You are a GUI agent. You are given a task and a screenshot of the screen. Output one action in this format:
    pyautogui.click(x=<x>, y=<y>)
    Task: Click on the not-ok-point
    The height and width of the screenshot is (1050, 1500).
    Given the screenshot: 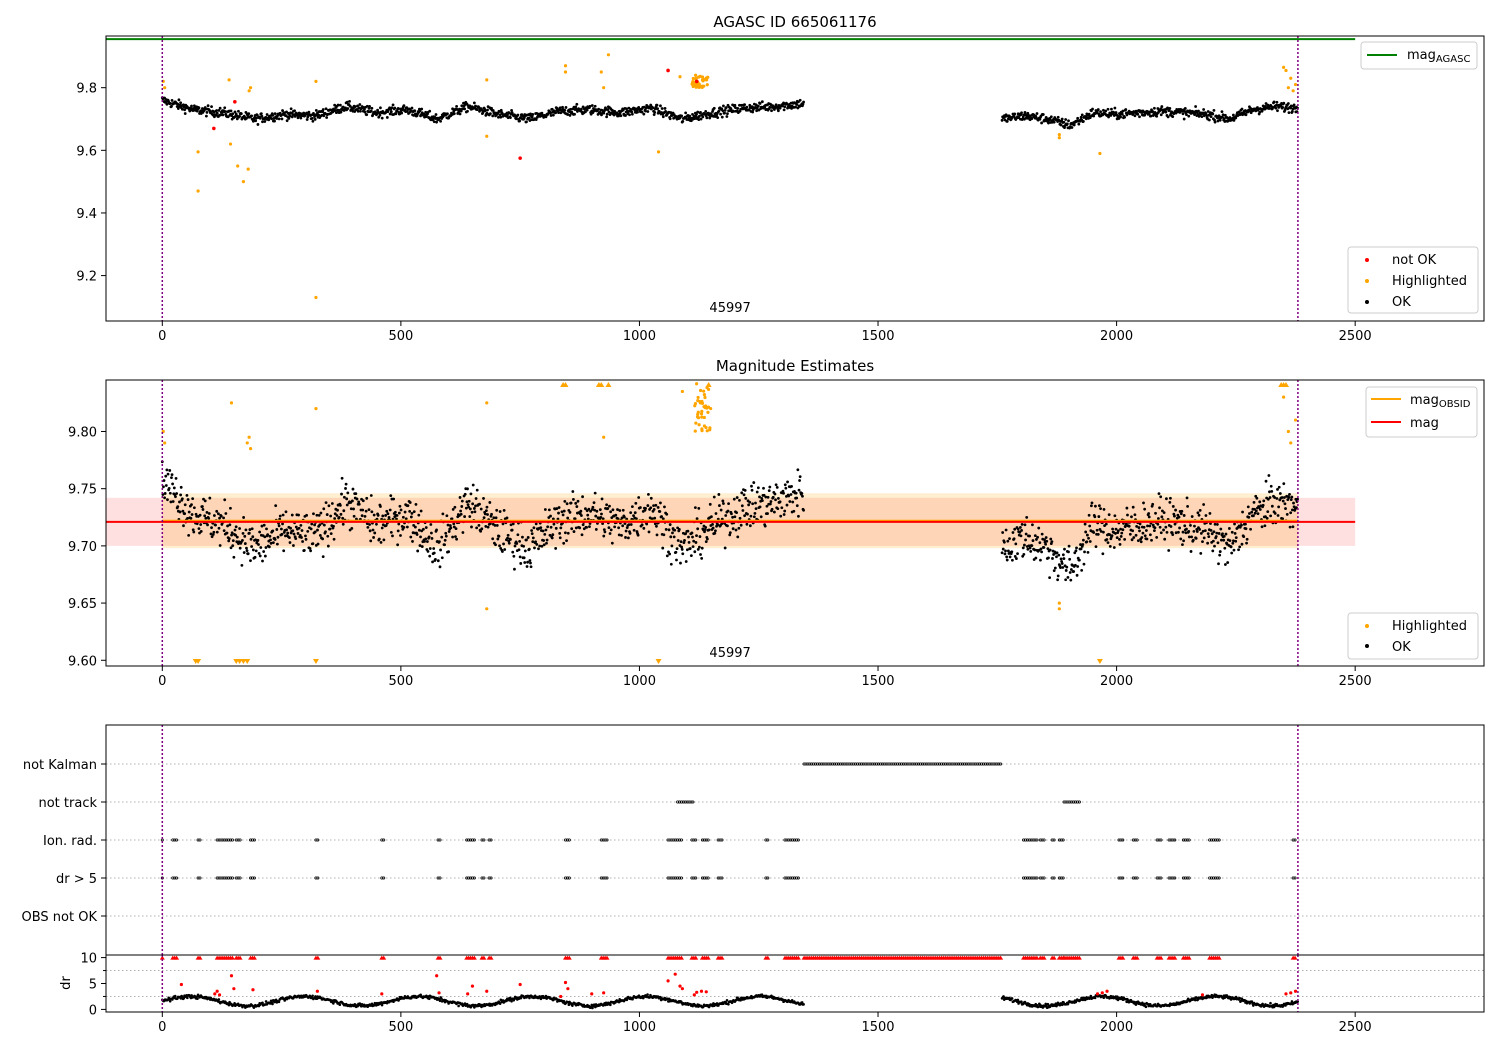 What is the action you would take?
    pyautogui.click(x=520, y=158)
    